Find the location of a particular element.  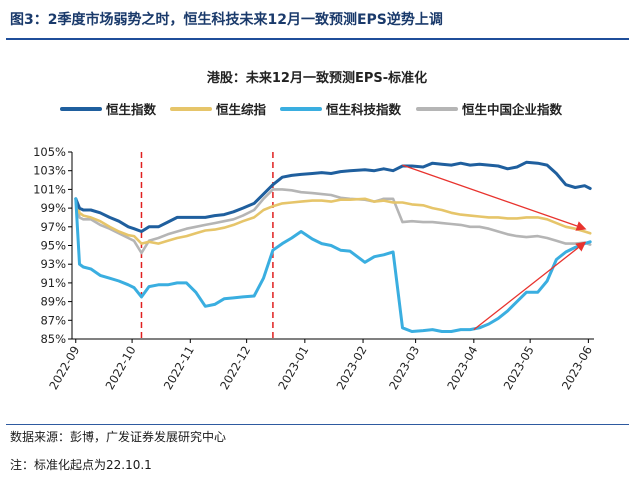

legend-label-3: 恒生科技指数 is located at coordinates (364, 109).